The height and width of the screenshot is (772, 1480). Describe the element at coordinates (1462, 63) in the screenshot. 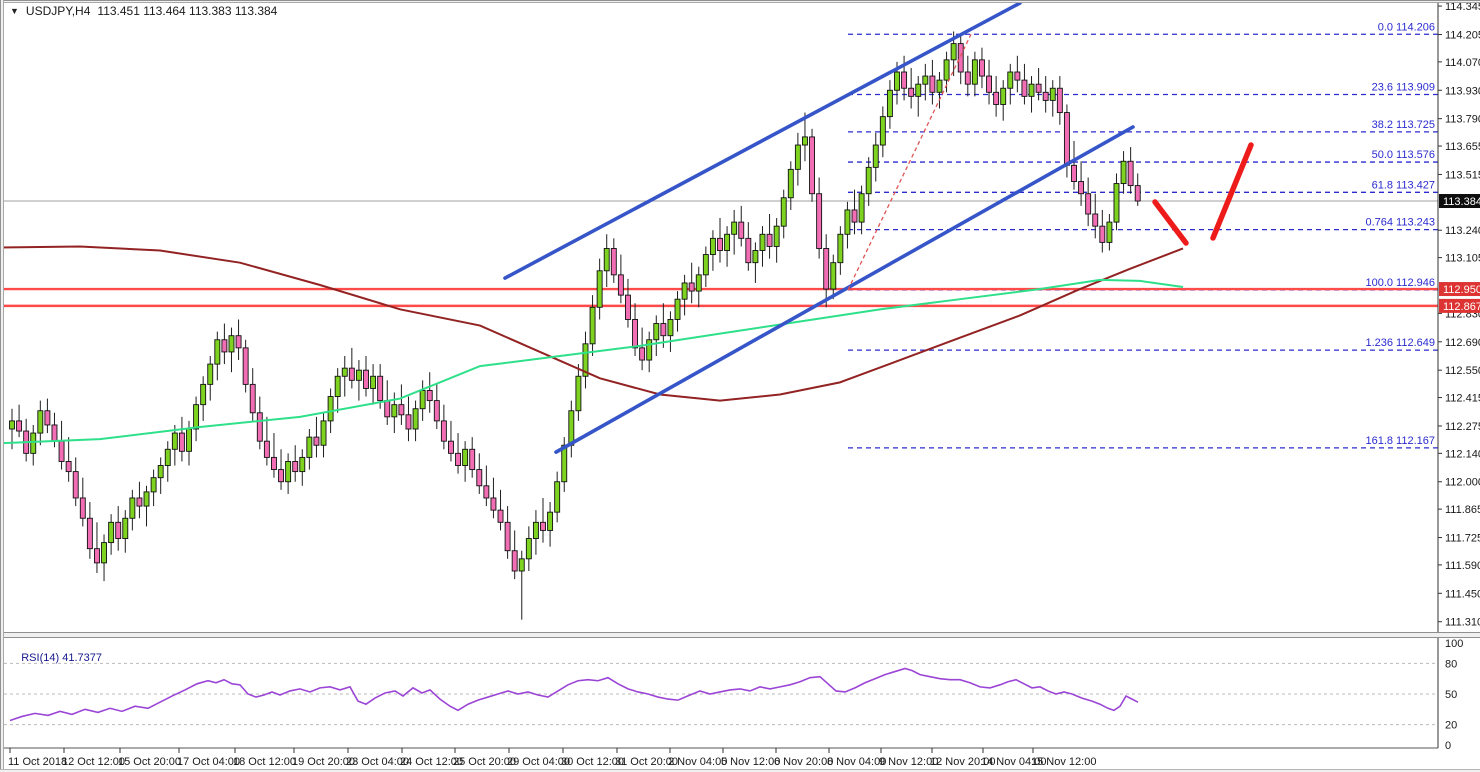

I see `price-tick-label: 114.070` at that location.